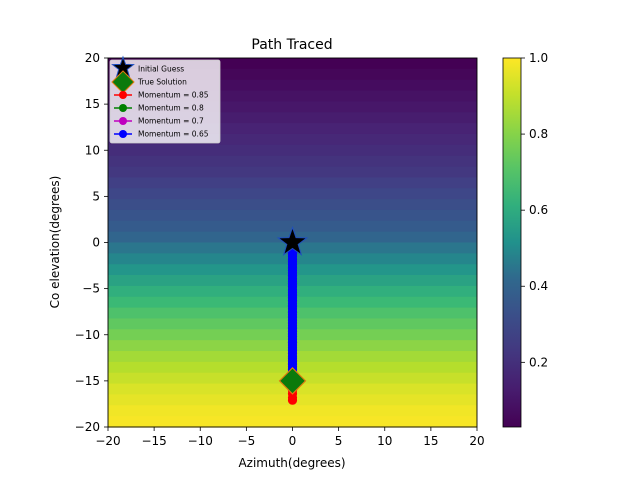 The height and width of the screenshot is (480, 640). I want to click on x-tick-label: 15, so click(430, 441).